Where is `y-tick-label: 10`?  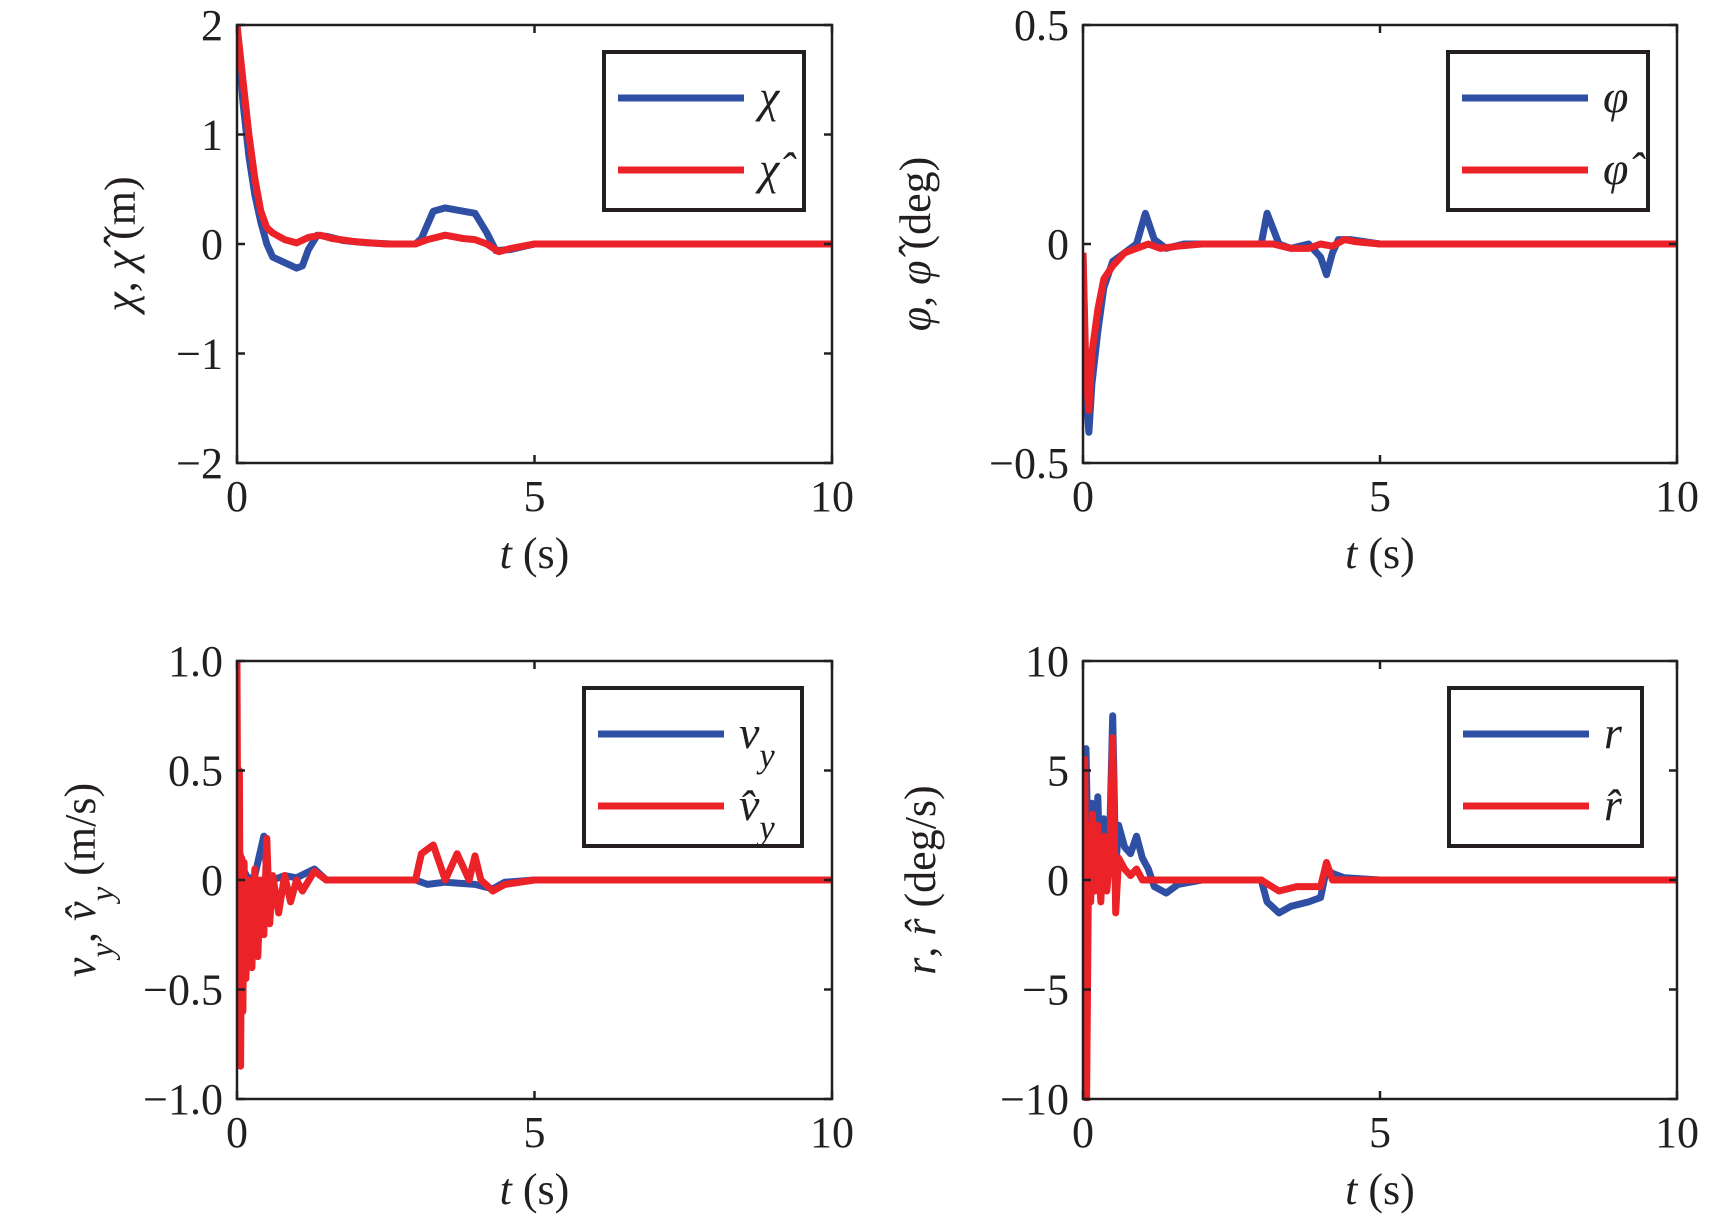
y-tick-label: 10 is located at coordinates (1047, 661).